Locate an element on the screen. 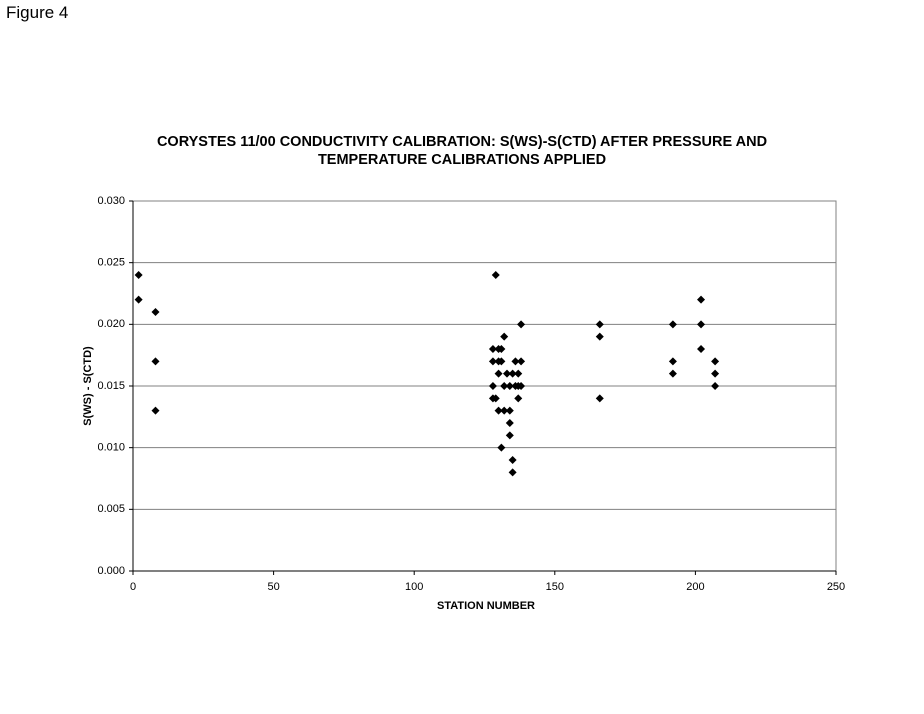 This screenshot has width=924, height=714. y-tick-label: 0.025 is located at coordinates (111, 263).